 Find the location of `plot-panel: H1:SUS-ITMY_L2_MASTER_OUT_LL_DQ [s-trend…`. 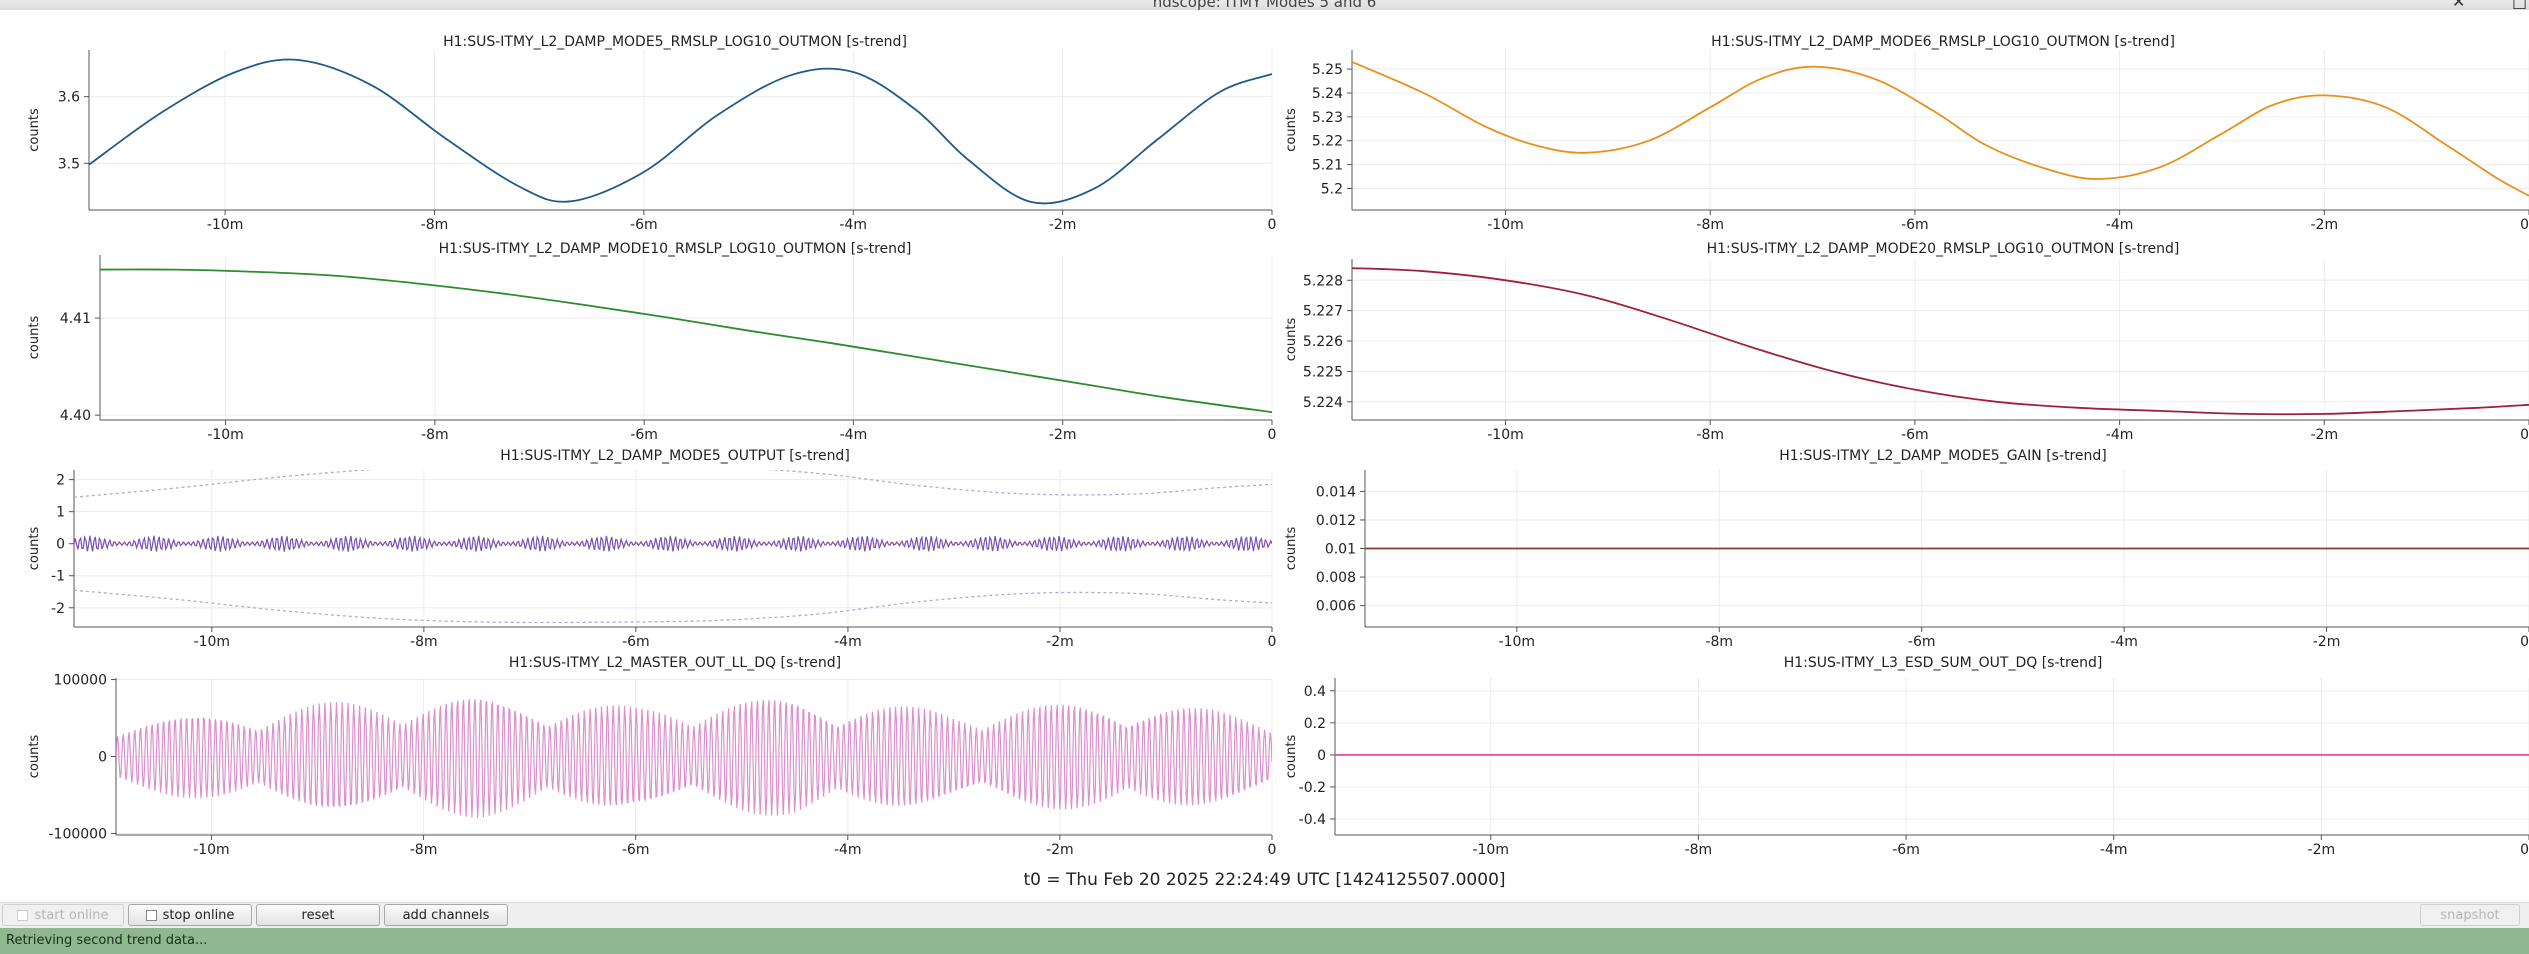

plot-panel: H1:SUS-ITMY_L2_MASTER_OUT_LL_DQ [s-trend… is located at coordinates (651, 756).